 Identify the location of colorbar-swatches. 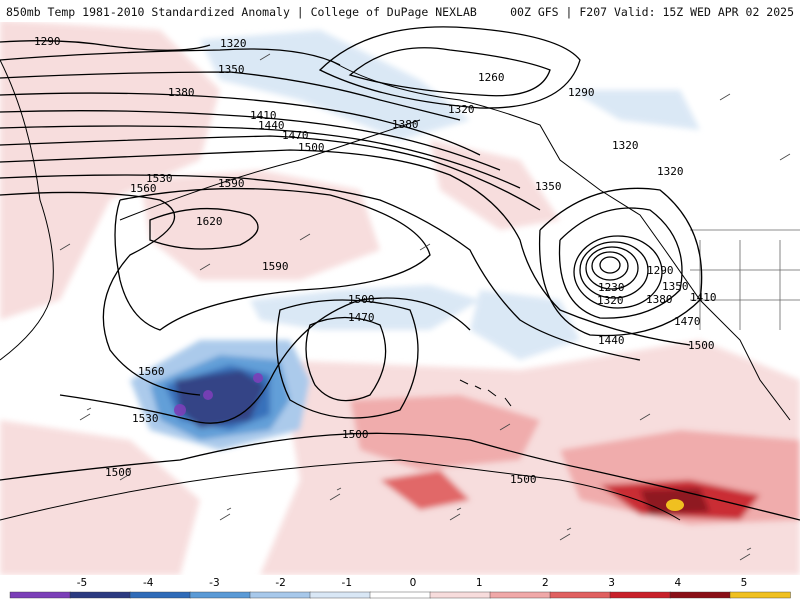
(400, 595).